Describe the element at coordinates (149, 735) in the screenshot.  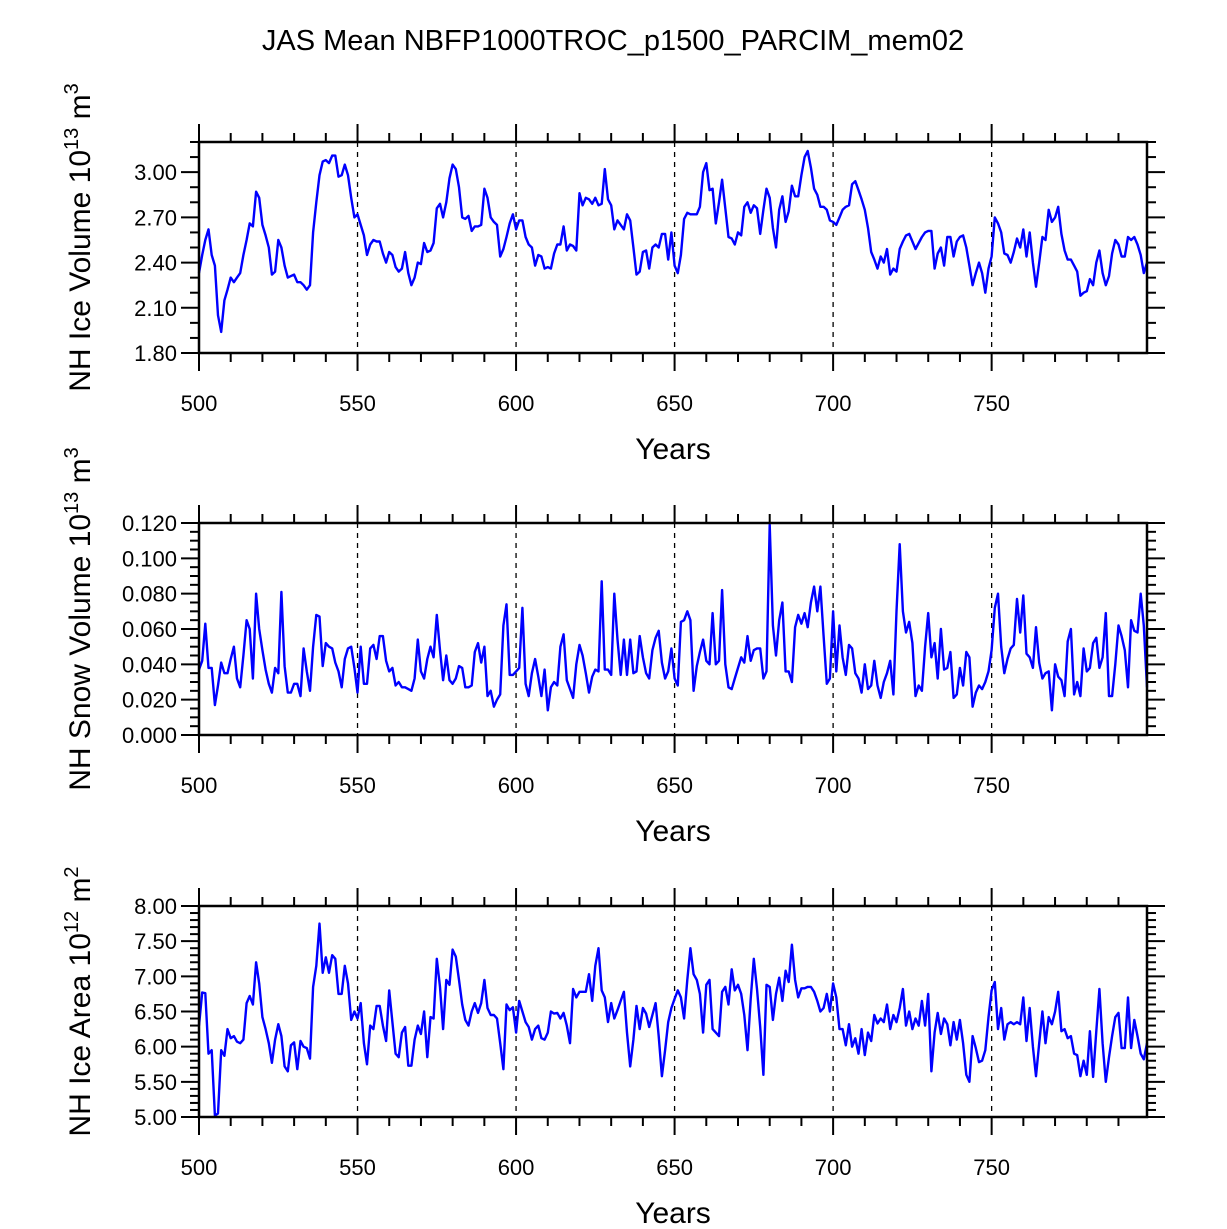
I see `y-tick-label: 0.000` at that location.